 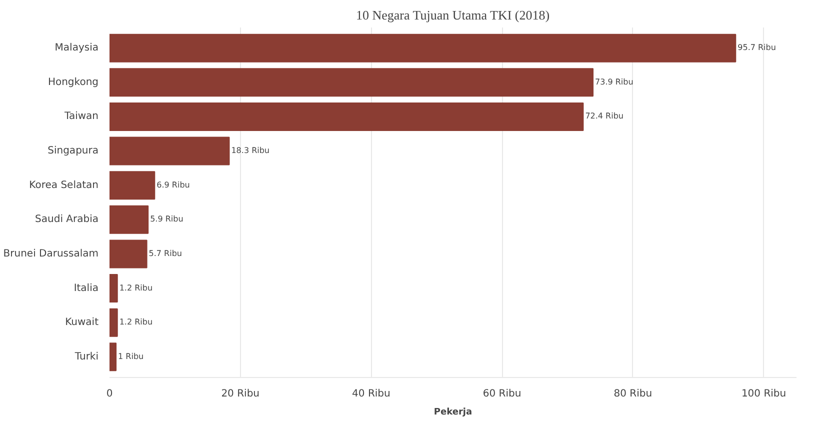 What do you see at coordinates (604, 116) in the screenshot?
I see `data-label: 72.4 Ribu` at bounding box center [604, 116].